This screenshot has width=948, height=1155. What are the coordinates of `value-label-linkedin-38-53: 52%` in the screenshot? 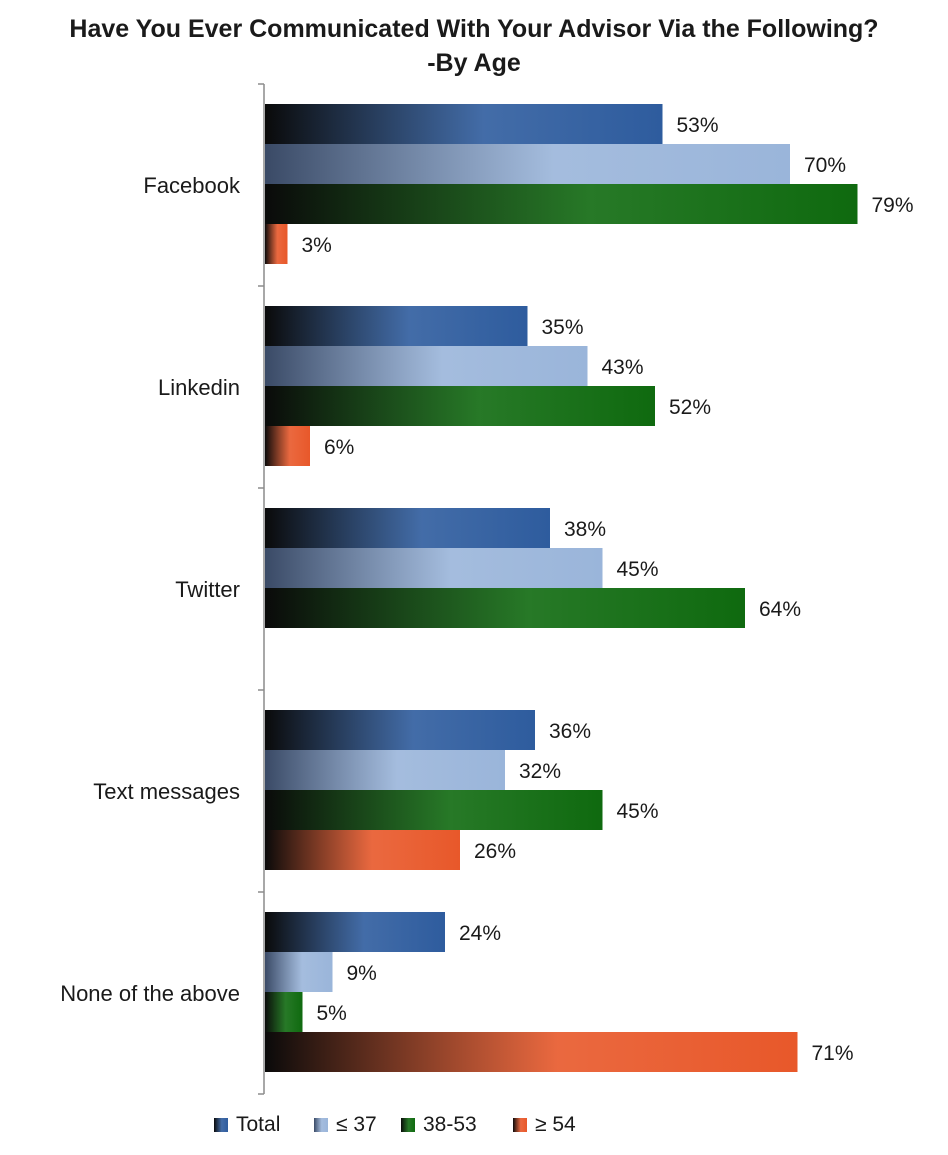 It's located at (690, 407).